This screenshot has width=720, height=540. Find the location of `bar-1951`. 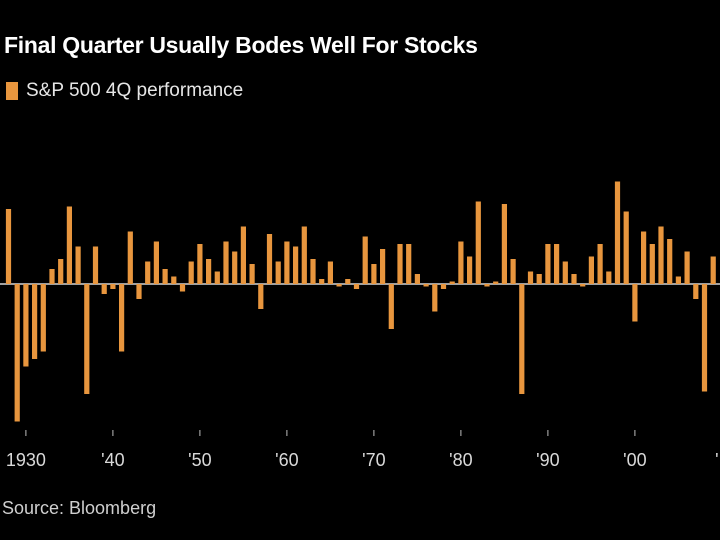

bar-1951 is located at coordinates (209, 271).